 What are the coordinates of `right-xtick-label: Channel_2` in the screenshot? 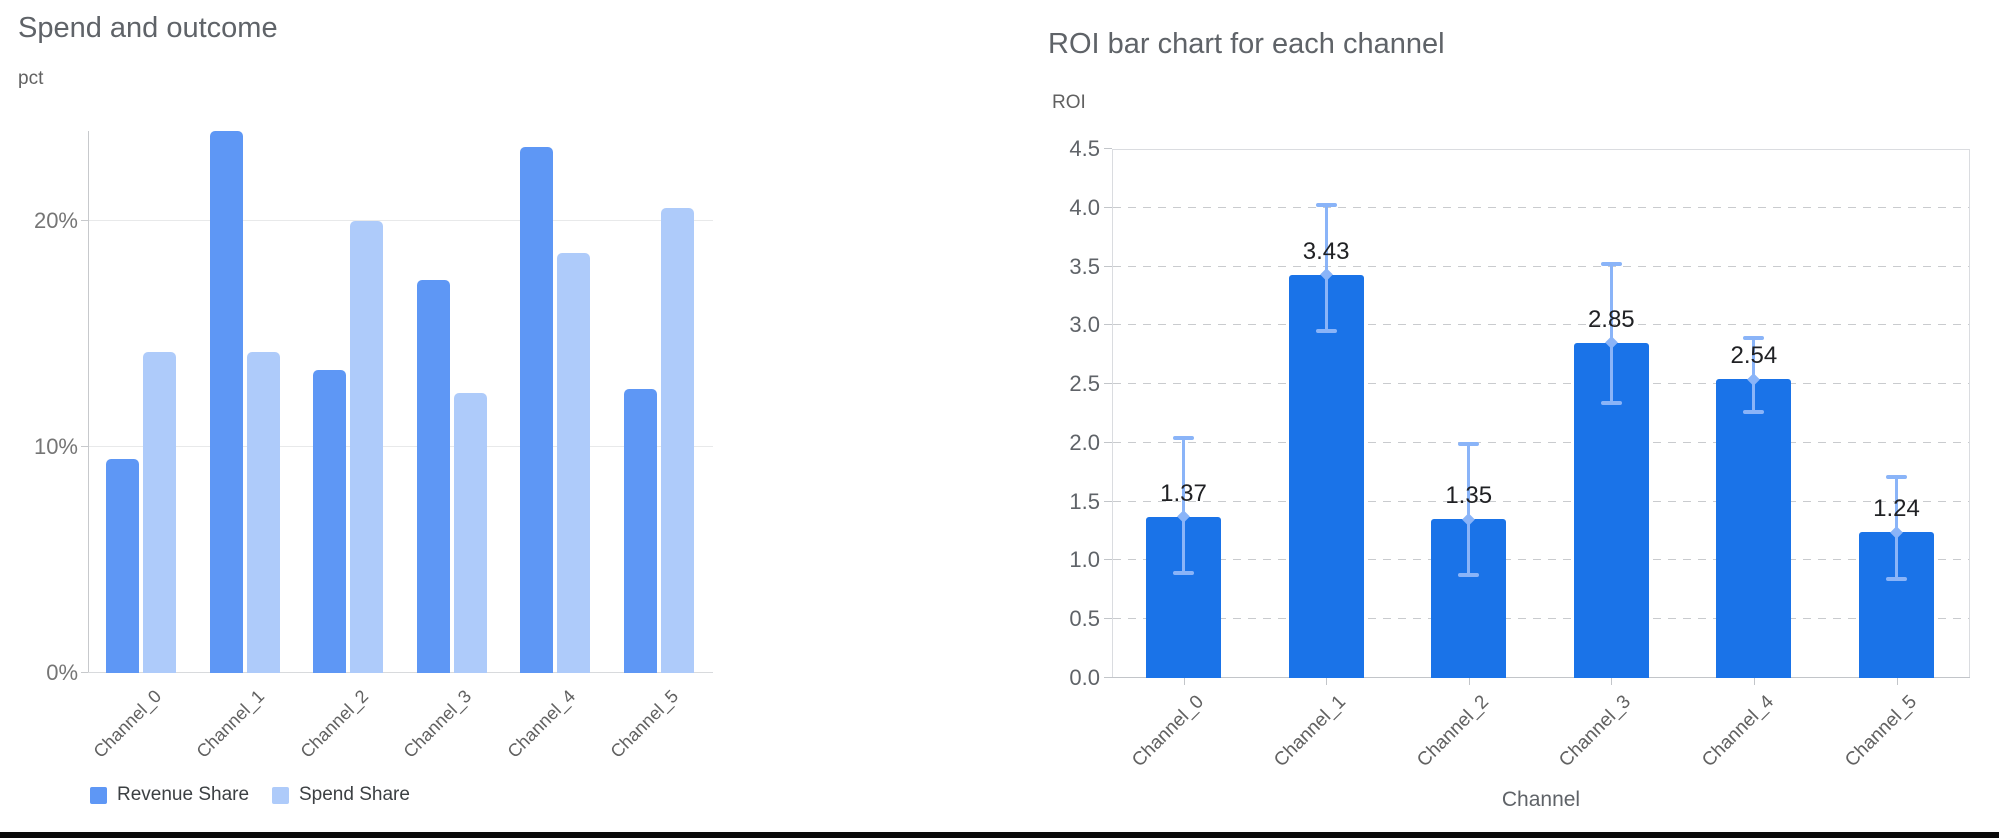 It's located at (1452, 731).